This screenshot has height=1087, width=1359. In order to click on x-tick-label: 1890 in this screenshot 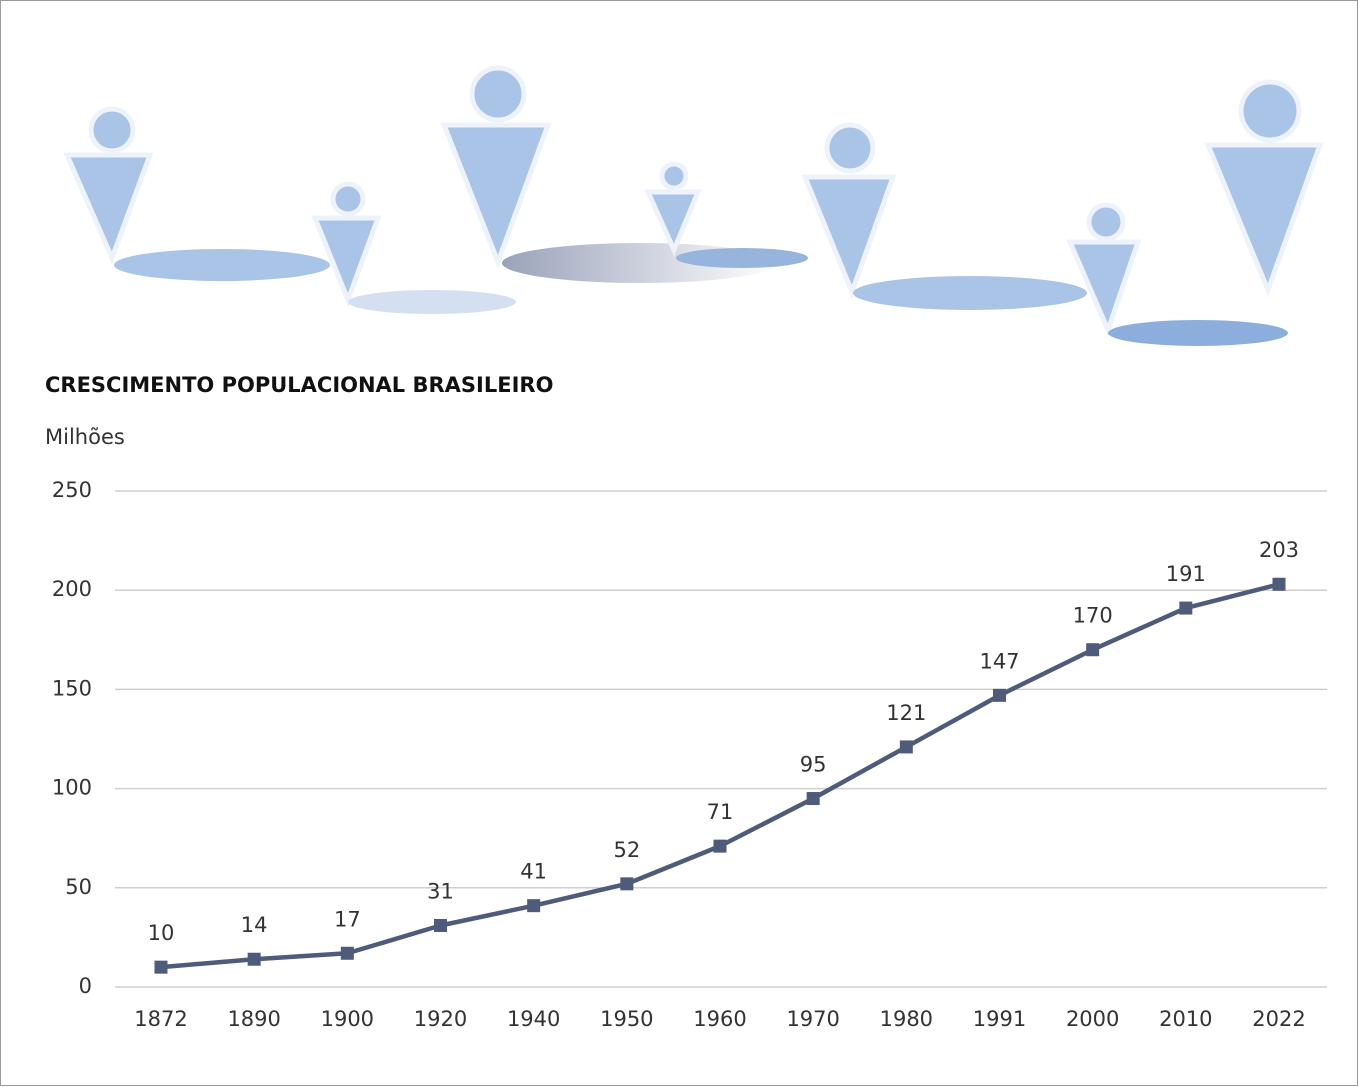, I will do `click(253, 1019)`.